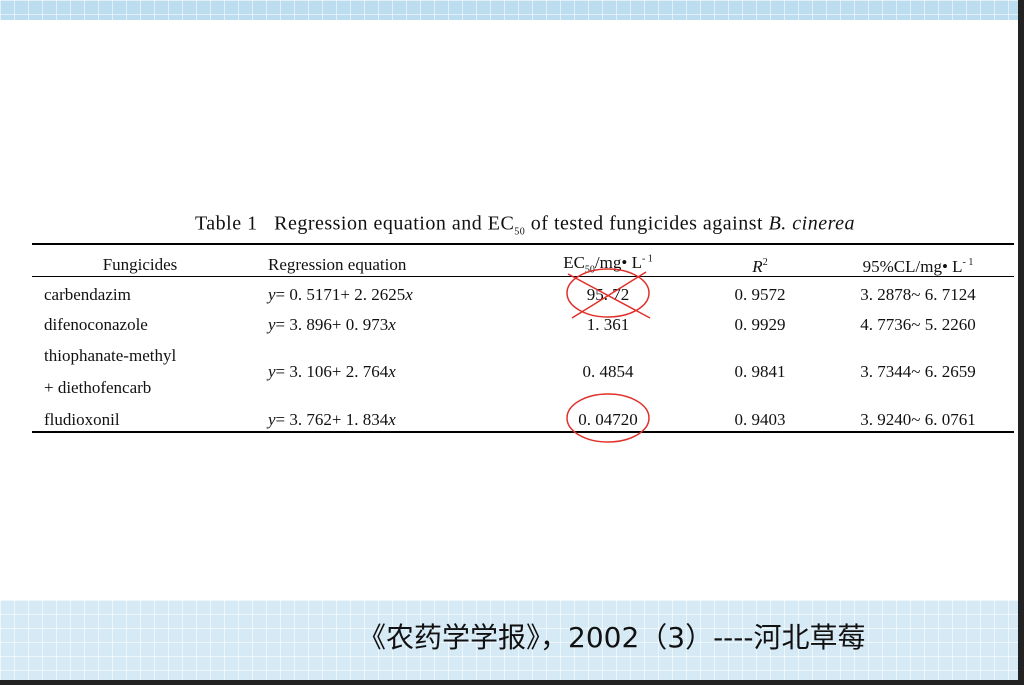  I want to click on column-header: 95%CL/mg• L- 1, so click(918, 265).